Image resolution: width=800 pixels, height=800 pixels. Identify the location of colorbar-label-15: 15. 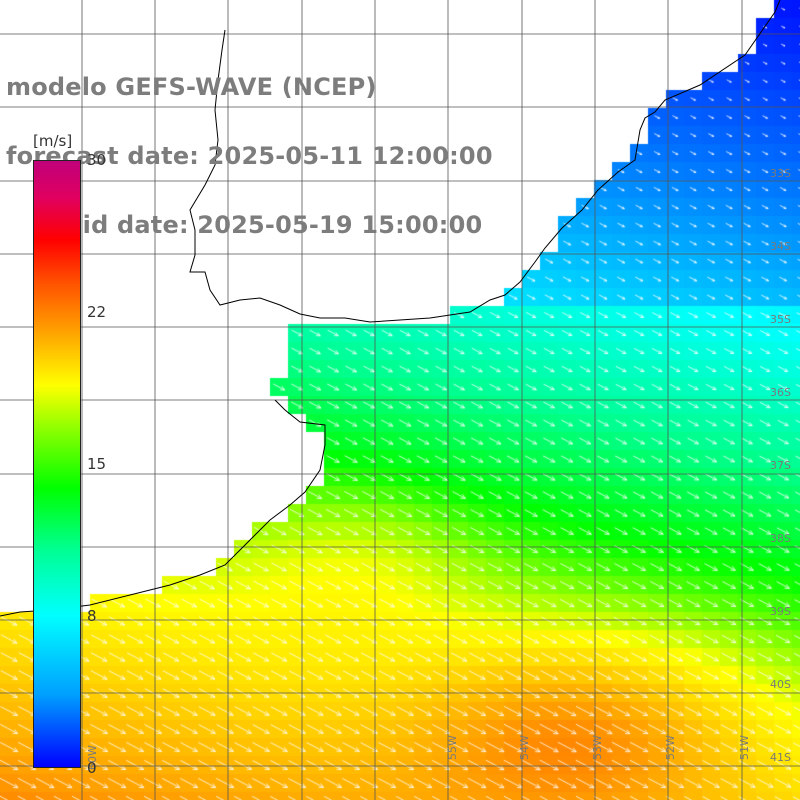
(97, 464).